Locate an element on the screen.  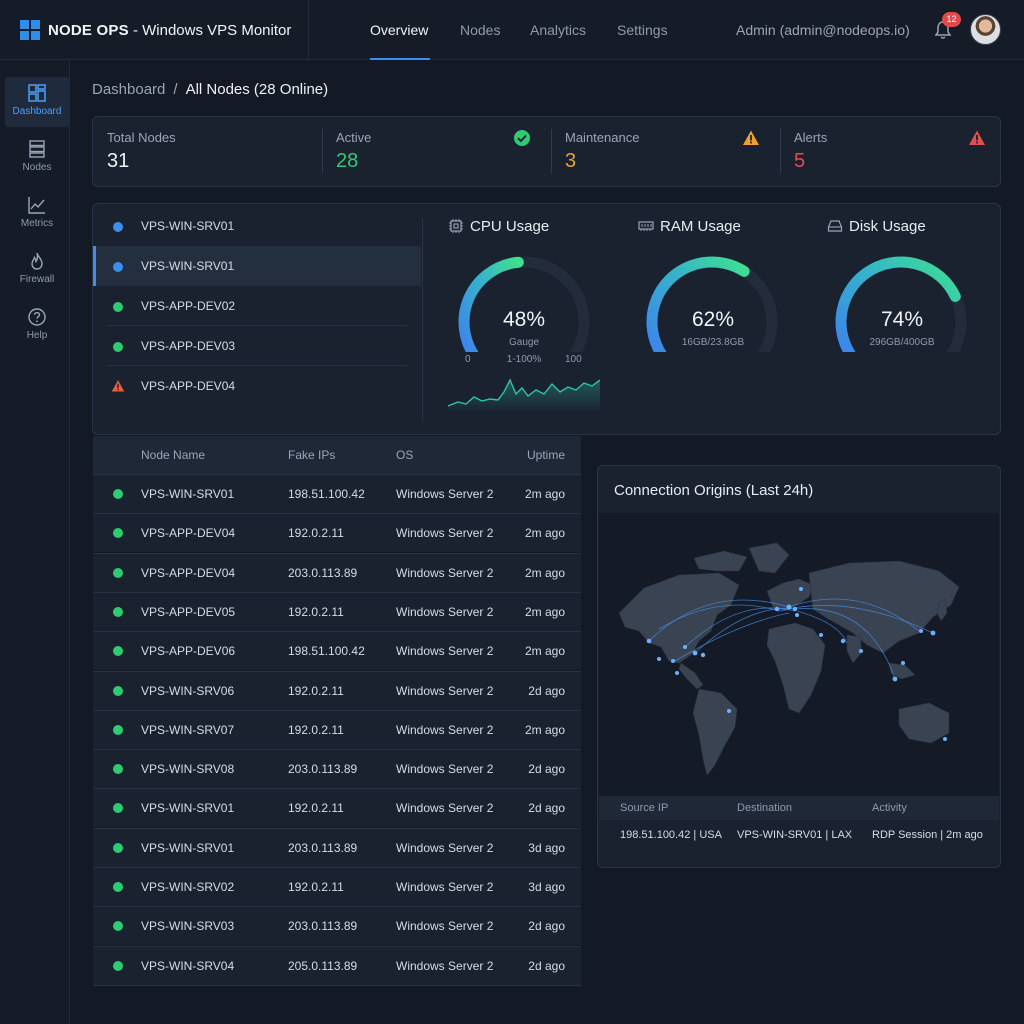
breadcrumb-current: All Nodes (28 Online) is located at coordinates (257, 89).